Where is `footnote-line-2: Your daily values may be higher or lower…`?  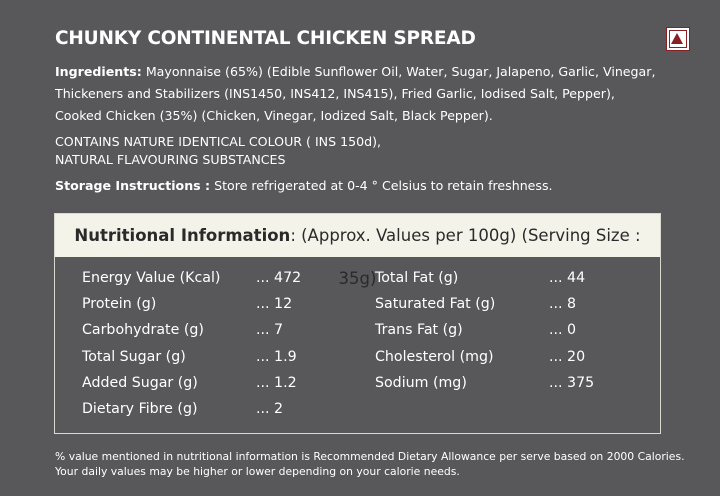
footnote-line-2: Your daily values may be higher or lower… is located at coordinates (257, 471).